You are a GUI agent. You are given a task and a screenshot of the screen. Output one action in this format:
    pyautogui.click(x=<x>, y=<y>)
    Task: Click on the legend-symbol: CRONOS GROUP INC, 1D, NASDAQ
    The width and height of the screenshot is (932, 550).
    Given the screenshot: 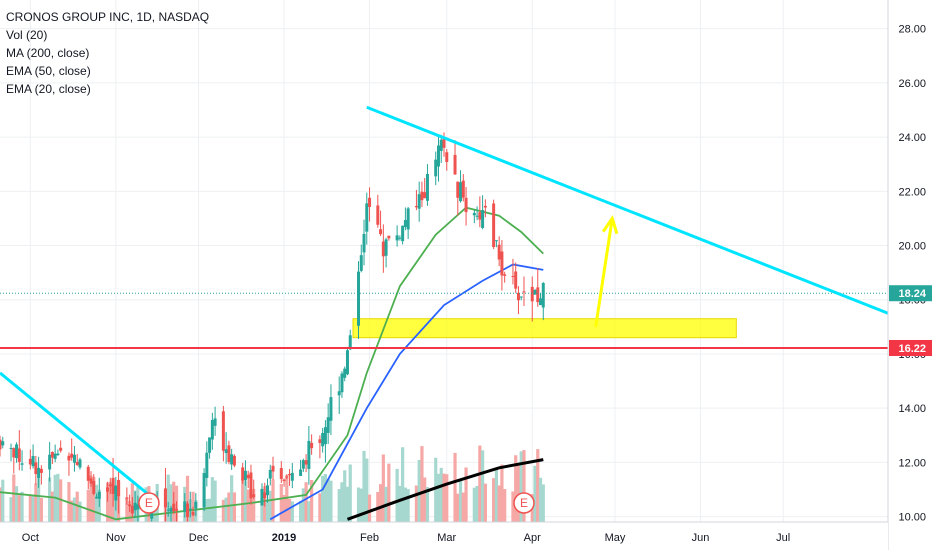 What is the action you would take?
    pyautogui.click(x=108, y=17)
    